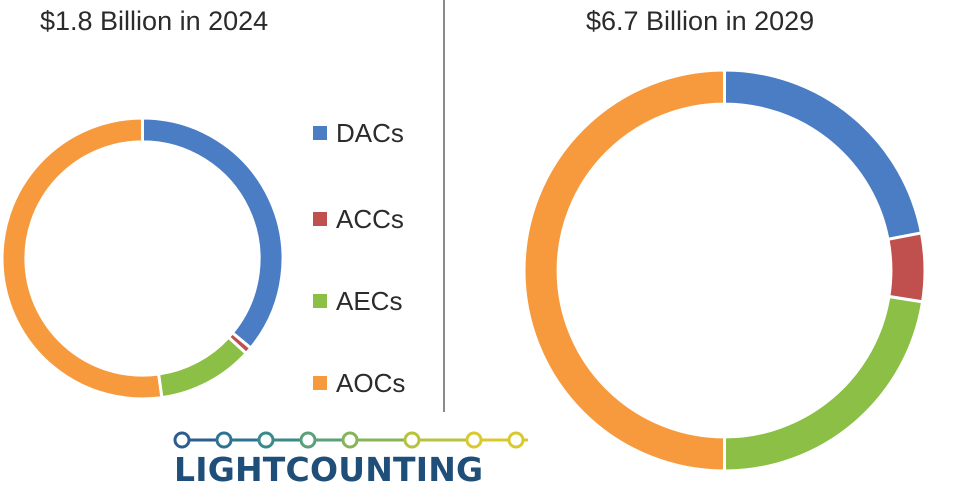  I want to click on donut-slice-aocs-2024, so click(82, 258).